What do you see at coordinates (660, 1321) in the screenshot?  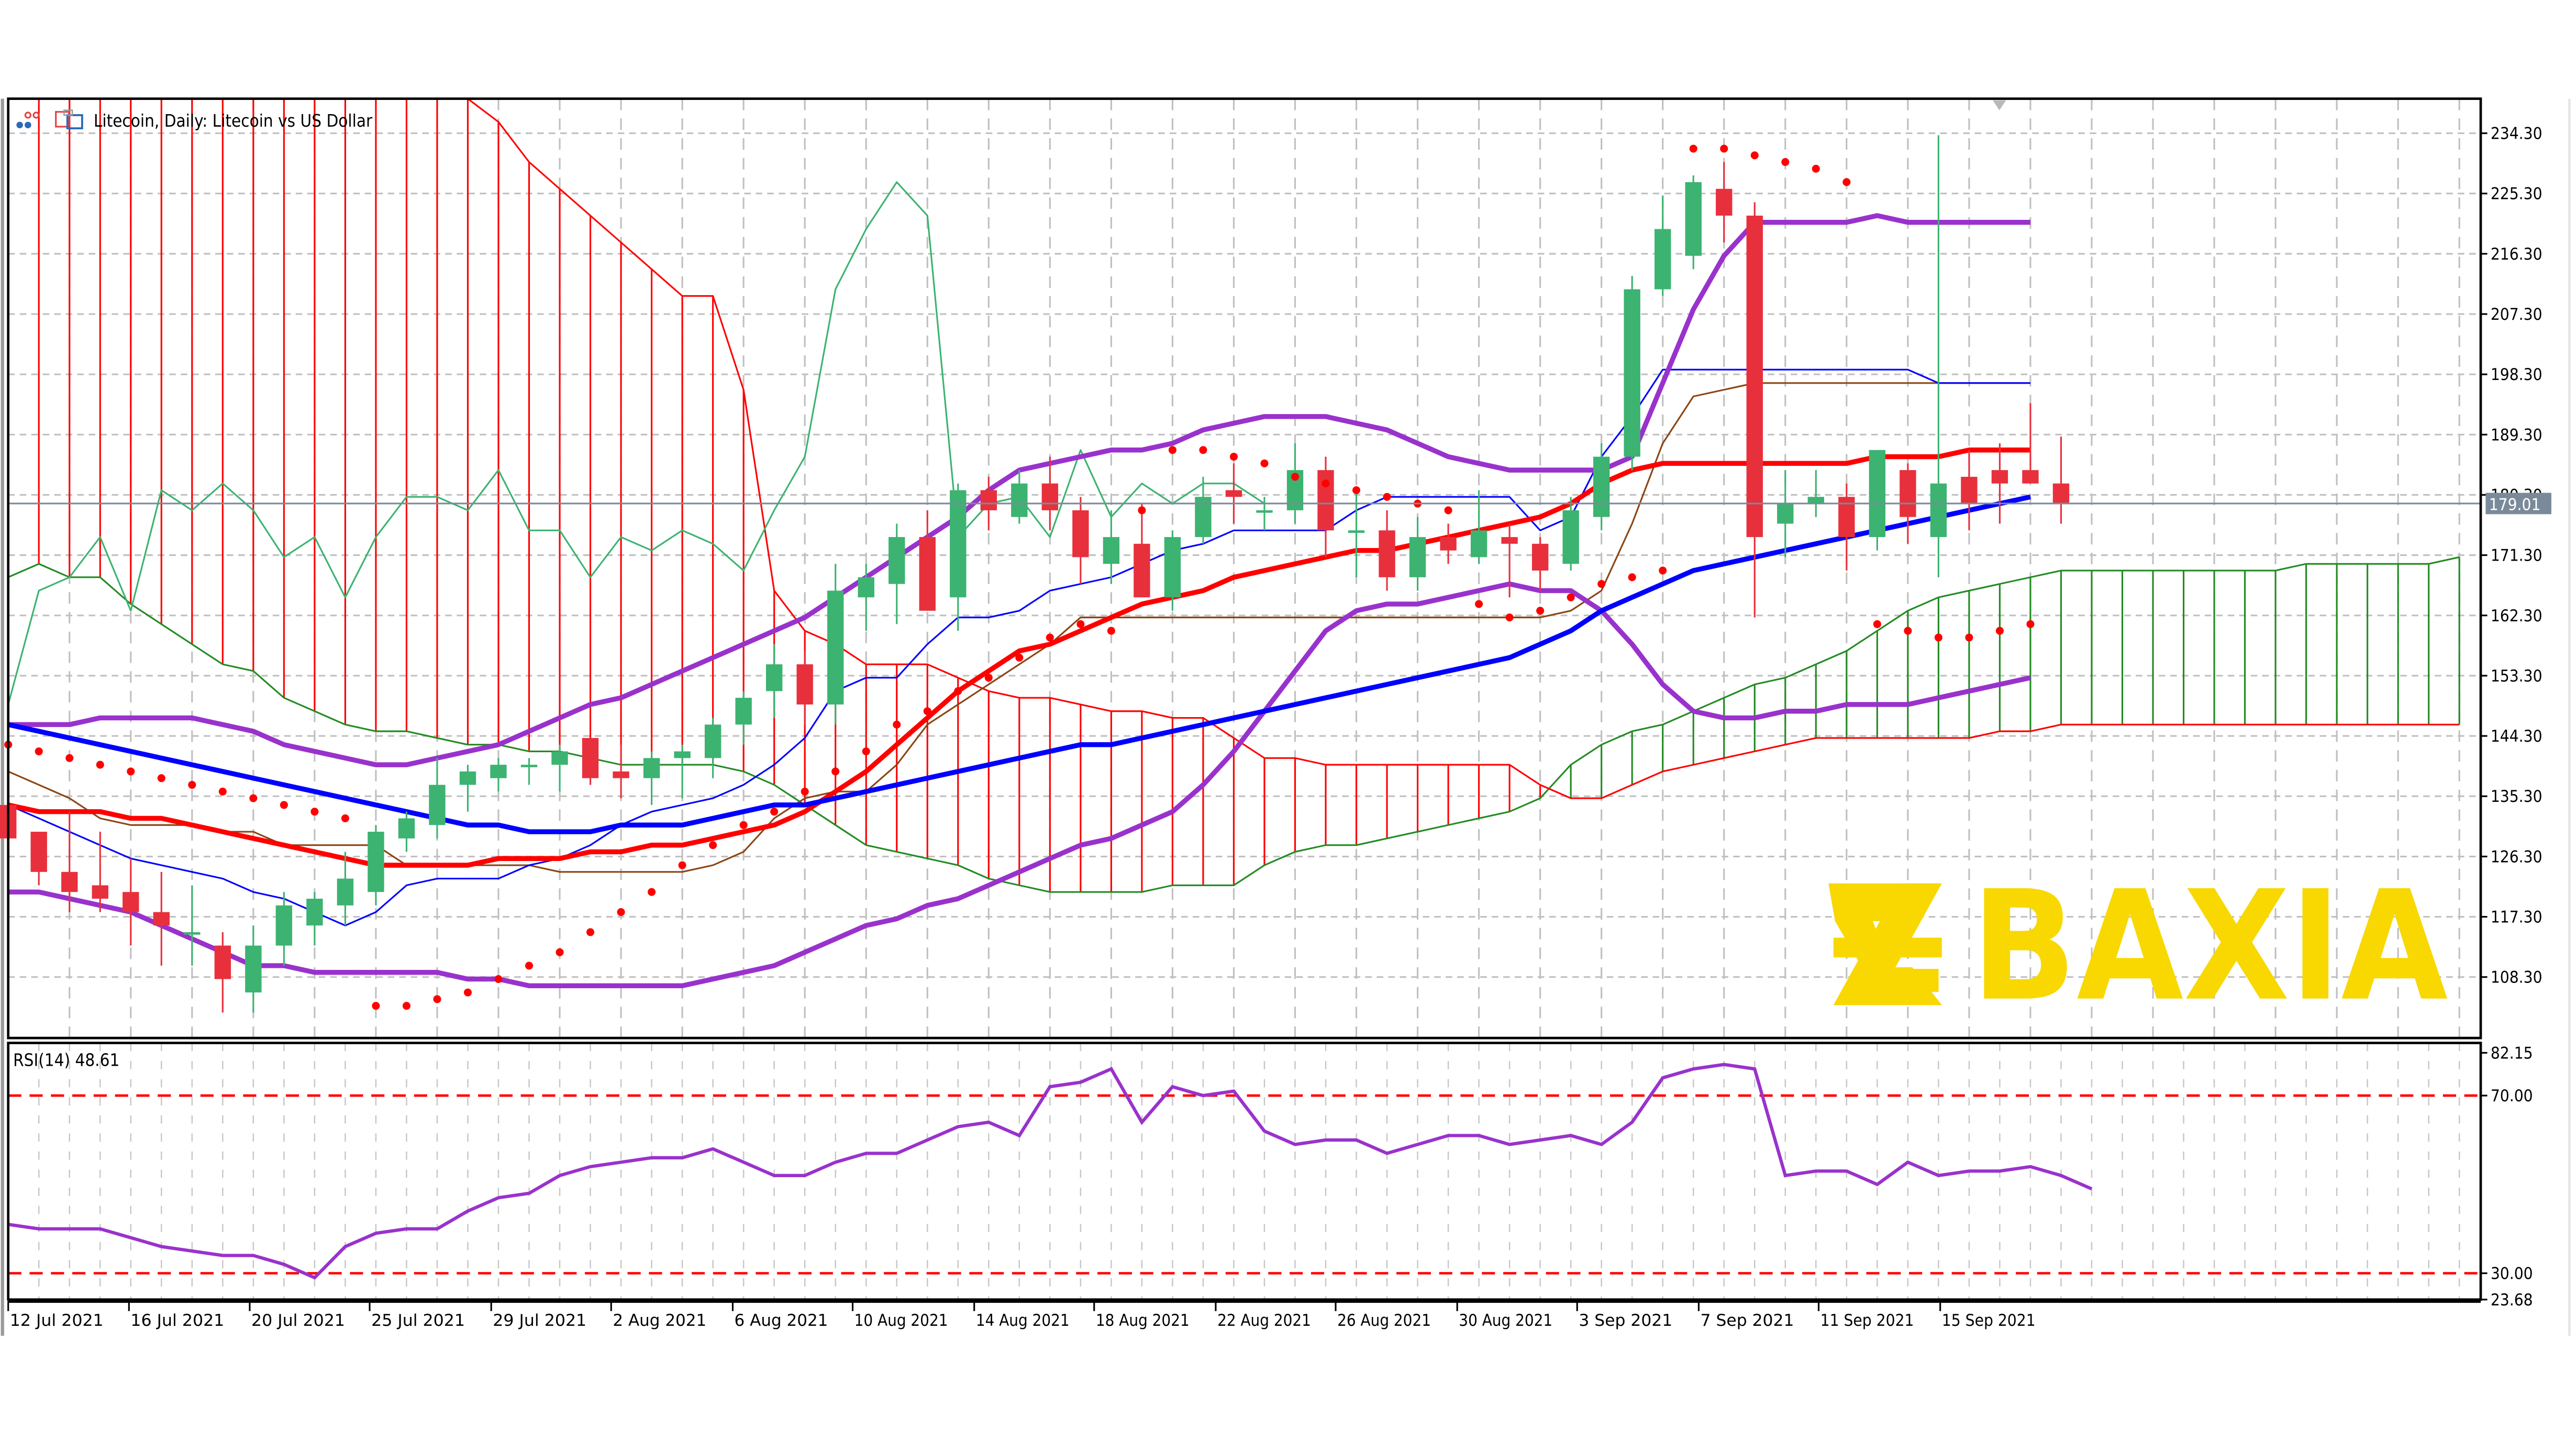 I see `date-tick-label: 2 Aug 2021` at bounding box center [660, 1321].